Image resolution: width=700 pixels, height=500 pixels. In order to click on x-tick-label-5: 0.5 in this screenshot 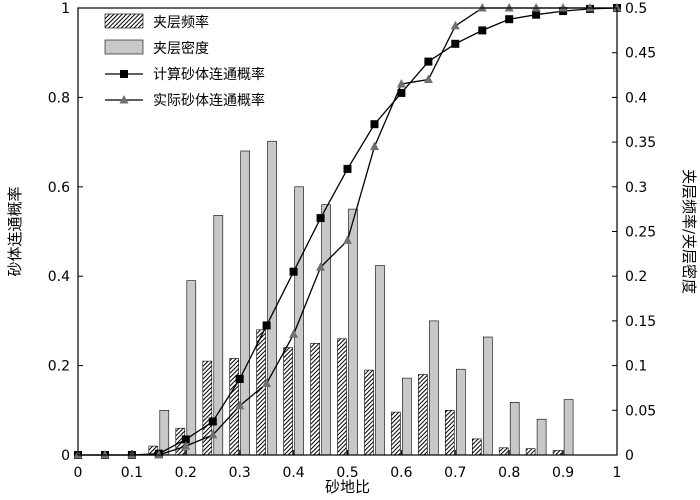, I will do `click(347, 473)`.